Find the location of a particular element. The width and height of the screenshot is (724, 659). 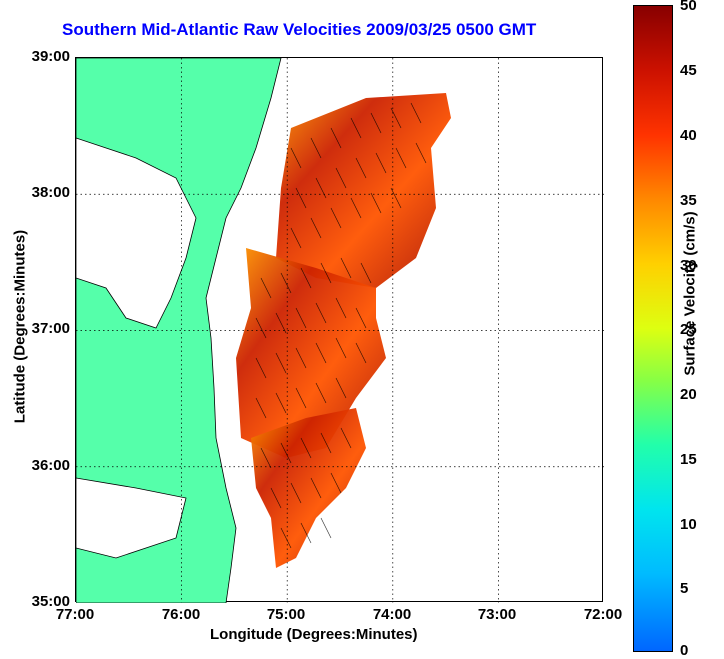

y-axis-label: Latitude (Degrees:Minutes) is located at coordinates (20, 326).